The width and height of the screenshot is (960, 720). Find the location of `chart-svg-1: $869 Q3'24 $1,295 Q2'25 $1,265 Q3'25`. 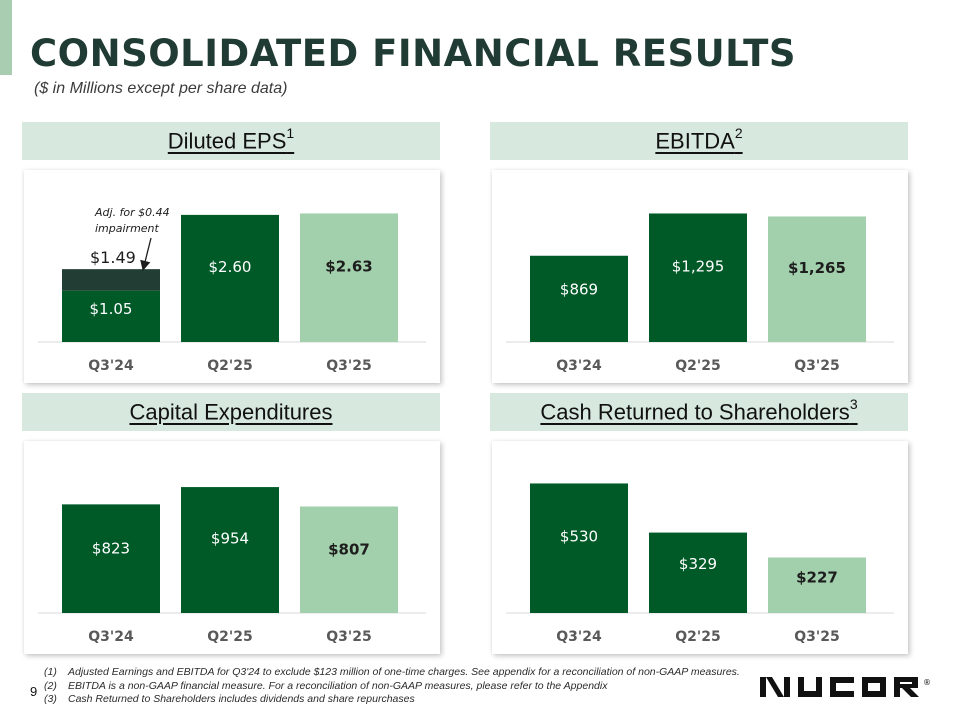

chart-svg-1: $869 Q3'24 $1,295 Q2'25 $1,265 Q3'25 is located at coordinates (700, 293).